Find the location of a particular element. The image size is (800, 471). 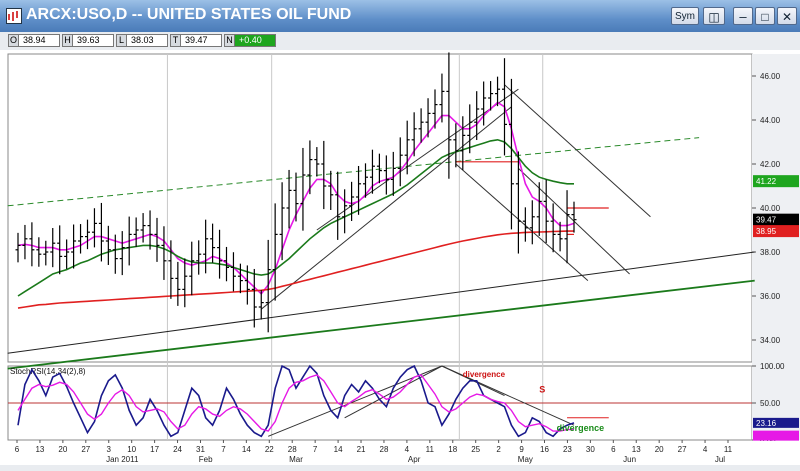

last-label: T is located at coordinates (176, 40).